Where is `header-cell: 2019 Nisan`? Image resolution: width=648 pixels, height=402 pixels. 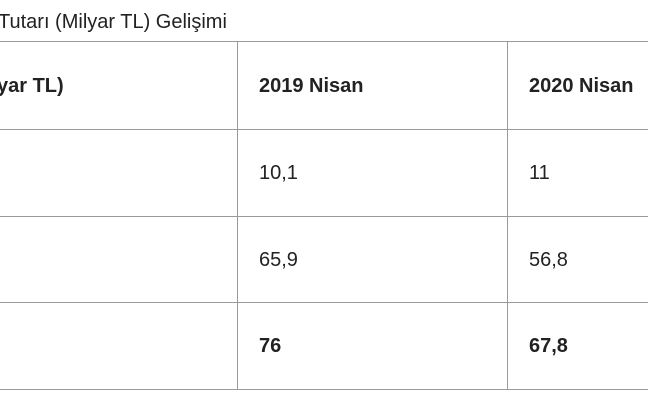
header-cell: 2019 Nisan is located at coordinates (311, 86).